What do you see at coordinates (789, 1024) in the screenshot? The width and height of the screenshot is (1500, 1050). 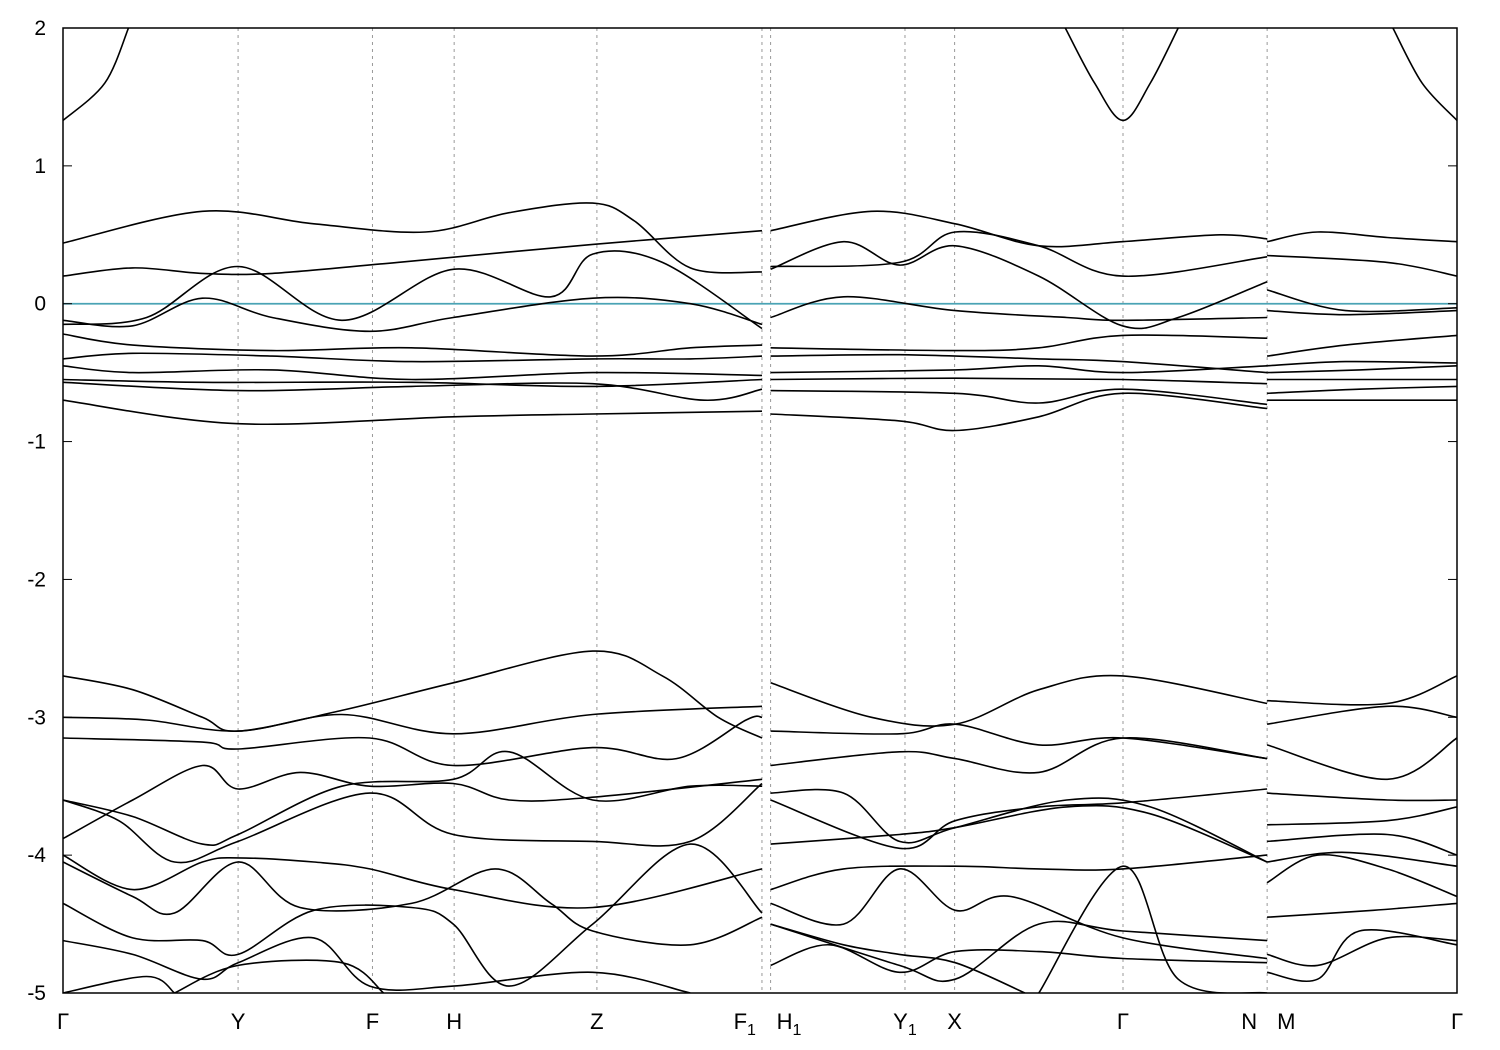 I see `kpoint-label: H1` at bounding box center [789, 1024].